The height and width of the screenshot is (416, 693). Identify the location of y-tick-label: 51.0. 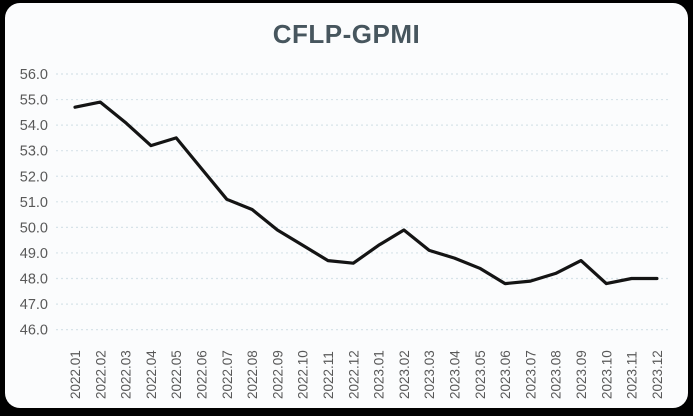
(34, 203).